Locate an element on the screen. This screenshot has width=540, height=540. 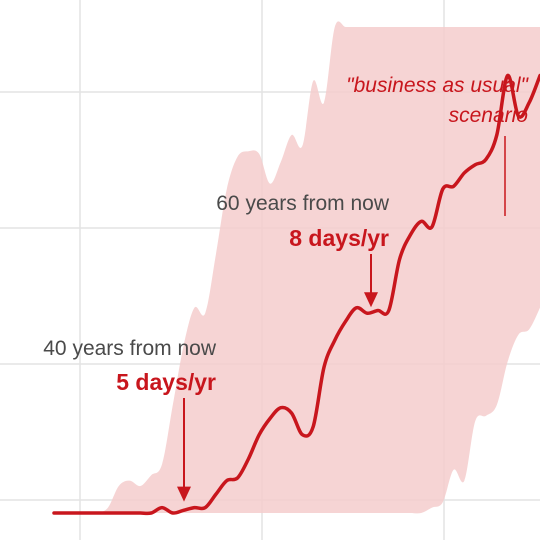
annotation-value: 5 days/yr is located at coordinates (166, 382).